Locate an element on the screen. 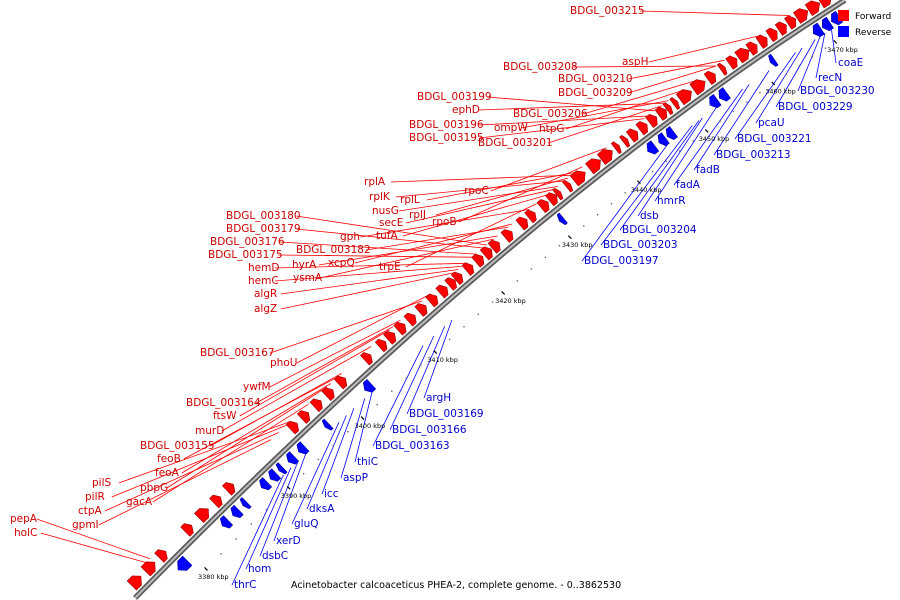 This screenshot has width=900, height=600. gene-label-thic: thiC is located at coordinates (367, 462).